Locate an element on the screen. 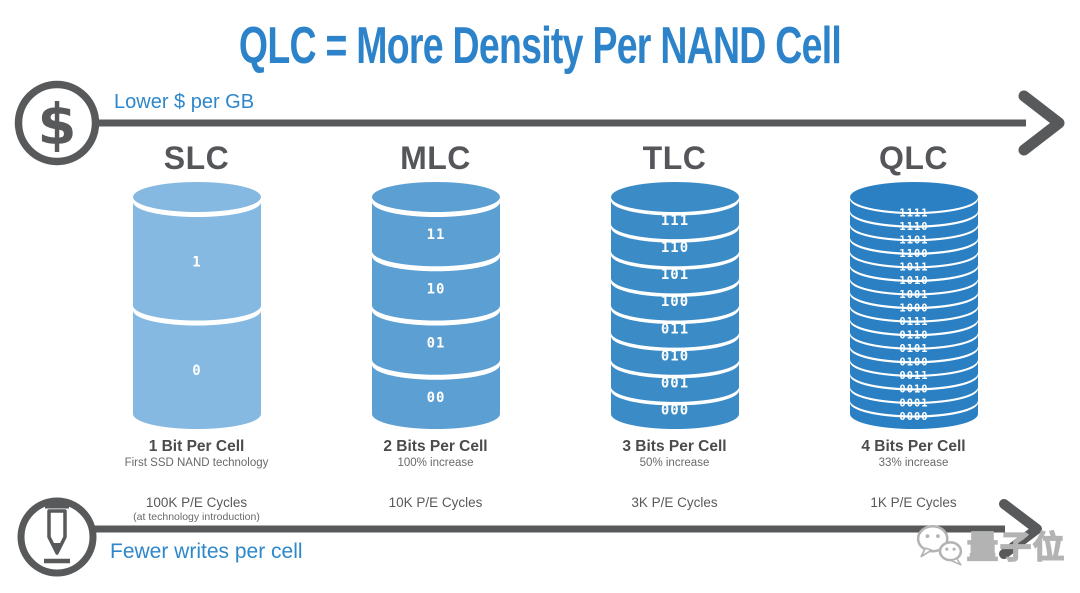 The height and width of the screenshot is (593, 1080). caption-note: 50% increase is located at coordinates (674, 463).